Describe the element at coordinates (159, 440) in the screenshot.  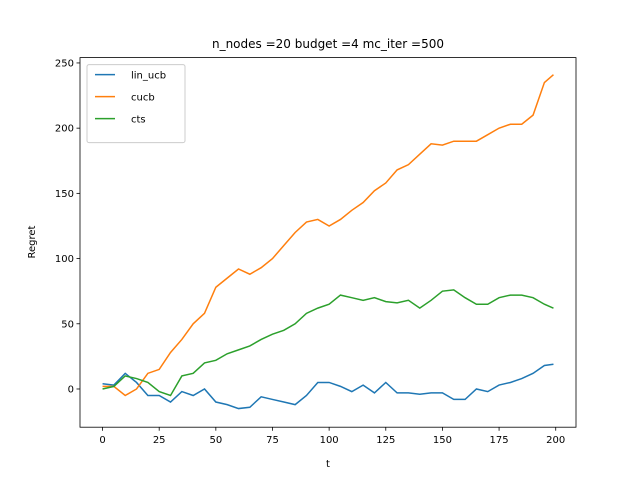
I see `x-tick-label: 25` at that location.